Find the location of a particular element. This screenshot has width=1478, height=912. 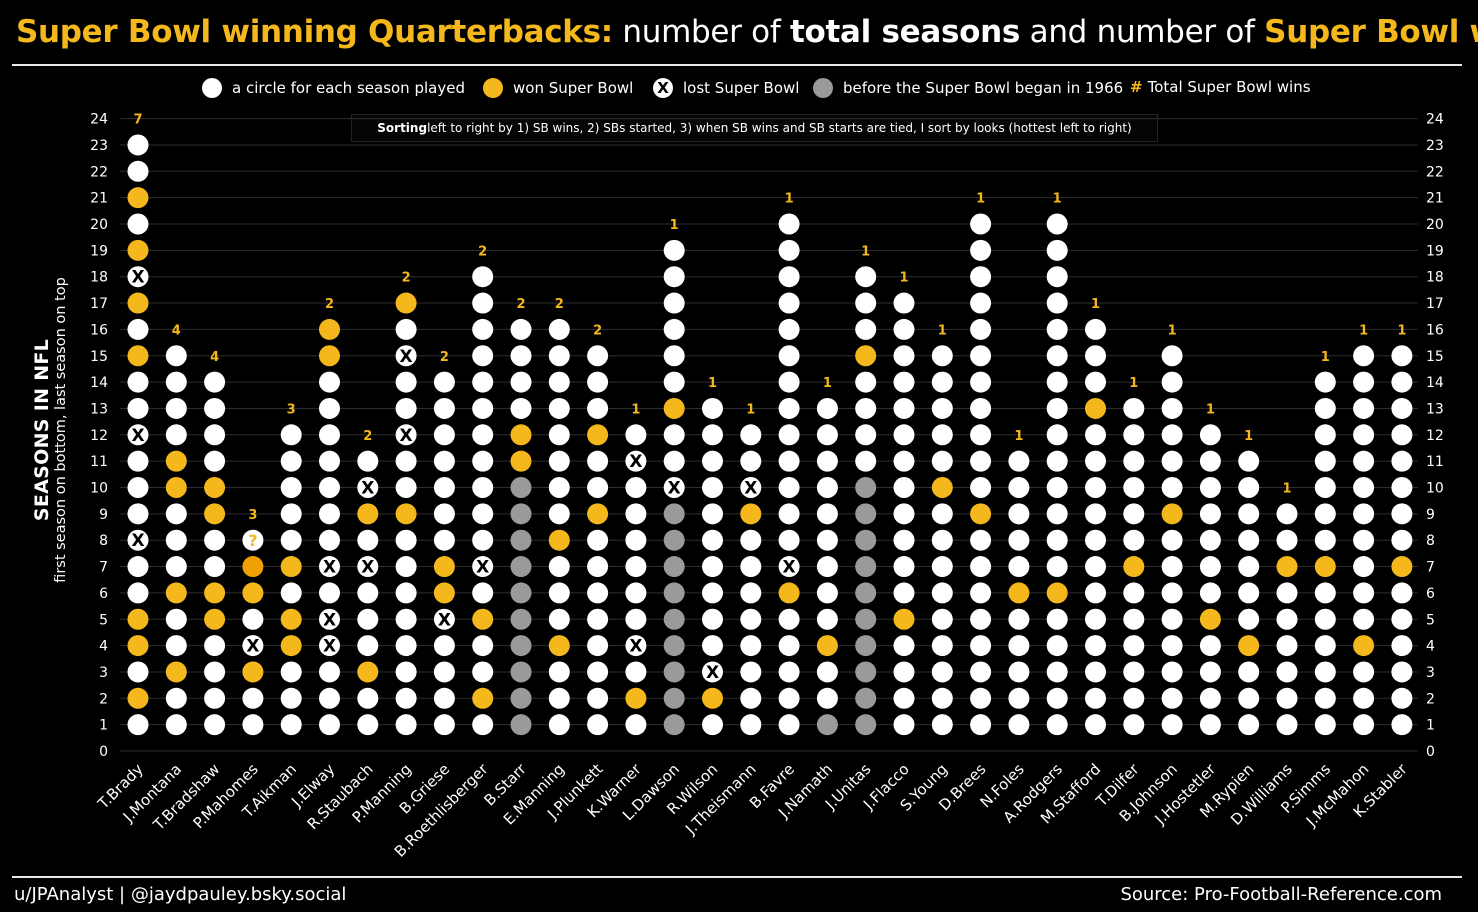

legend-won: won Super Bowl is located at coordinates (558, 88).